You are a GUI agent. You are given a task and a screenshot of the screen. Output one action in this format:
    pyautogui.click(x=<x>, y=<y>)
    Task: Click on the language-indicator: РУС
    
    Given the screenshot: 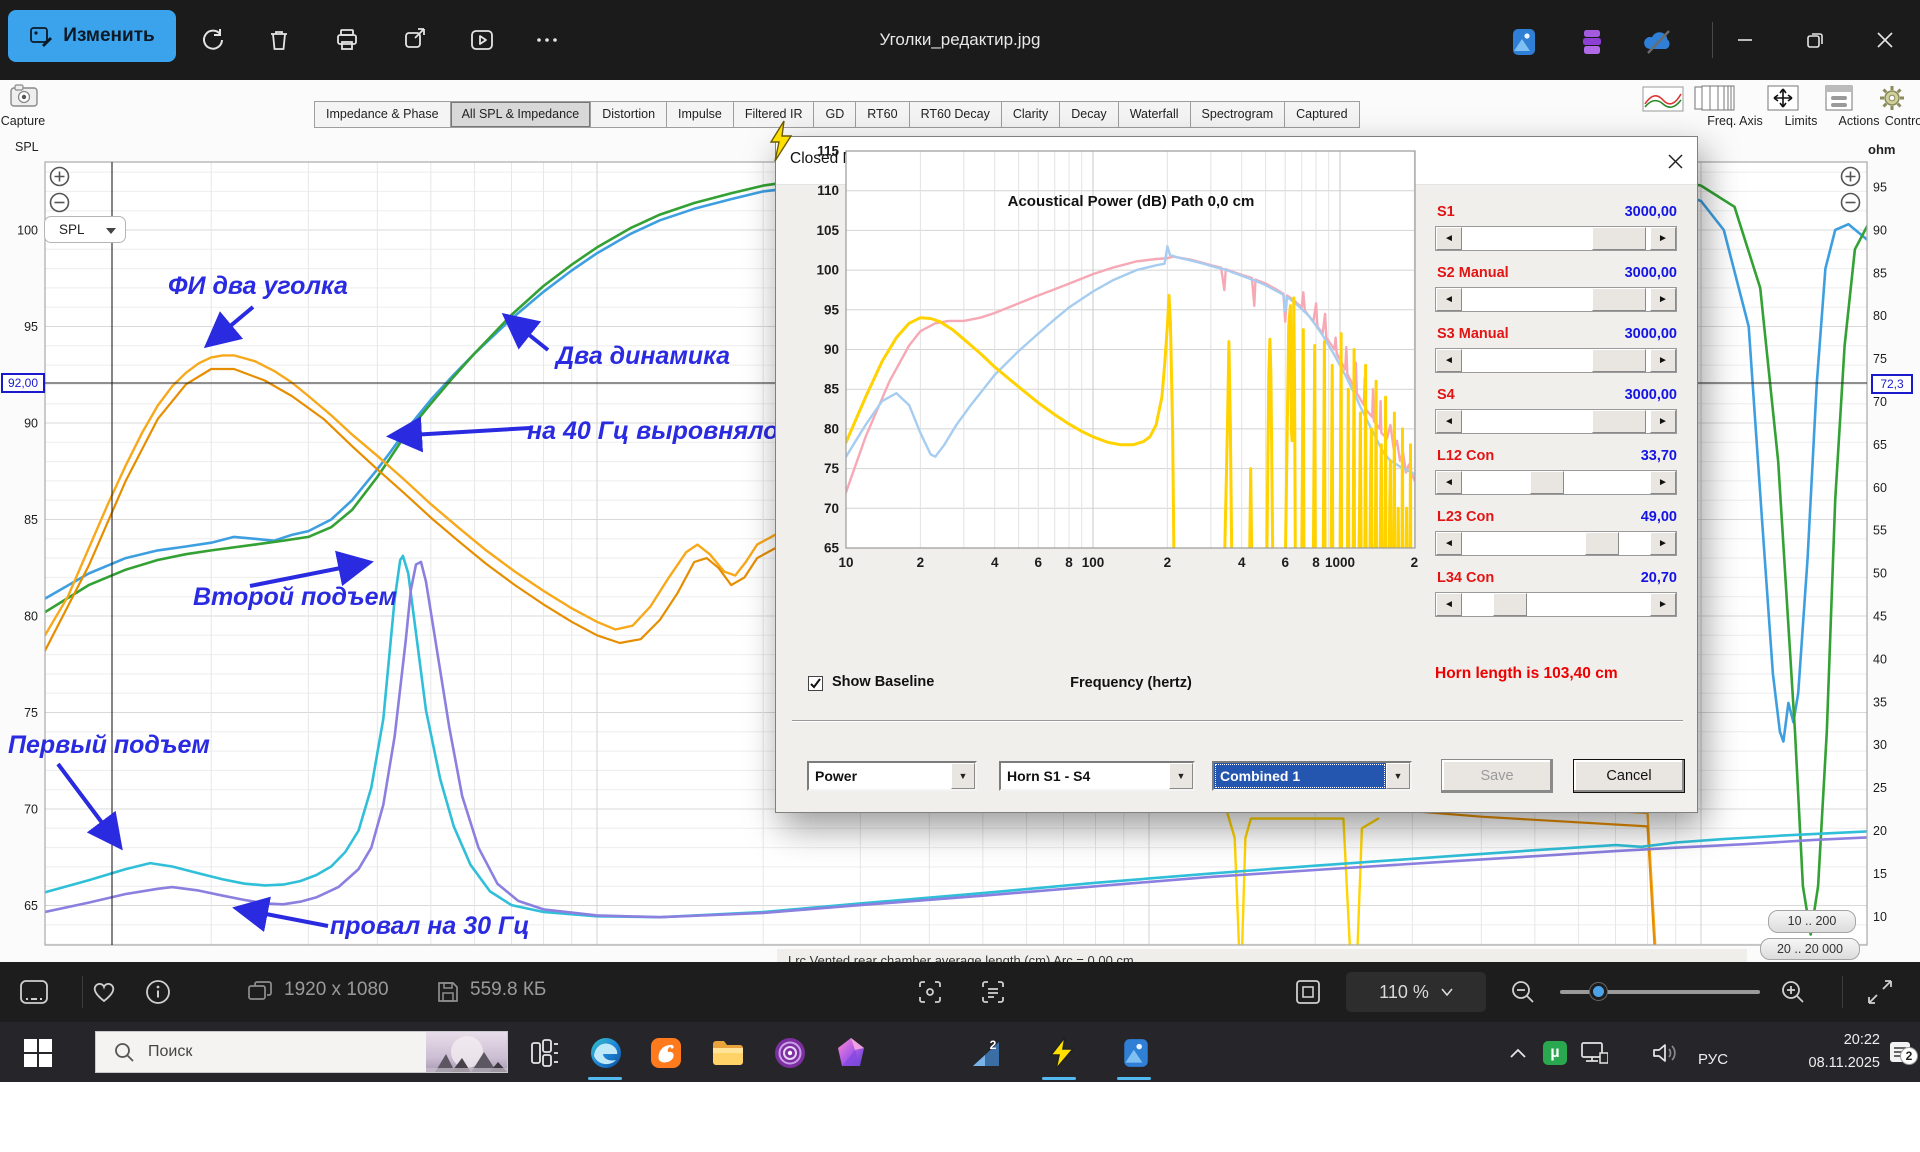 What is the action you would take?
    pyautogui.click(x=1713, y=1059)
    